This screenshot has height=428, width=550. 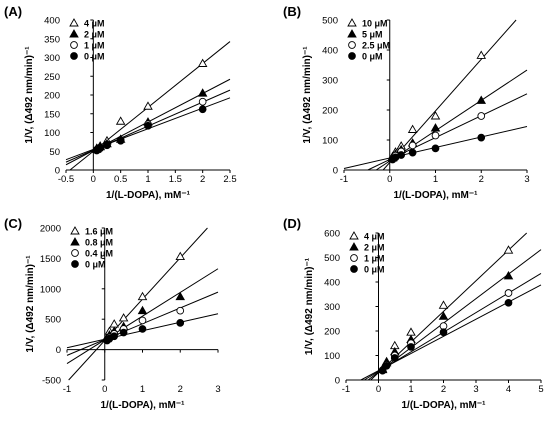 What do you see at coordinates (94, 35) in the screenshot?
I see `legend-label: 2 μM` at bounding box center [94, 35].